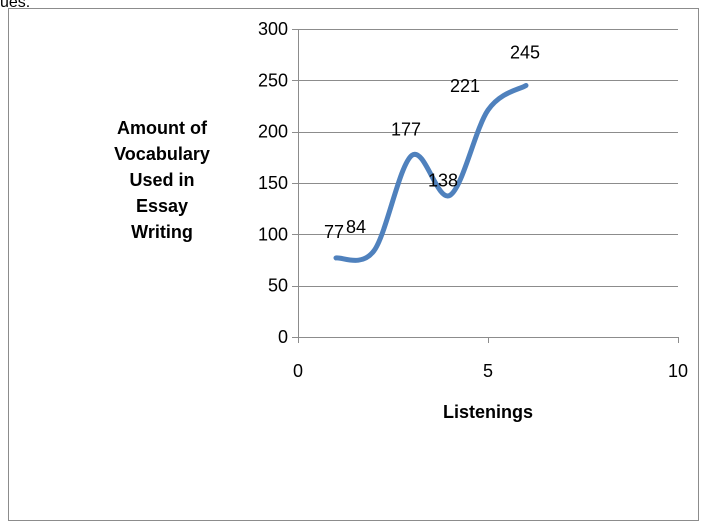 The width and height of the screenshot is (702, 521). I want to click on x-axis-title: Listenings, so click(488, 412).